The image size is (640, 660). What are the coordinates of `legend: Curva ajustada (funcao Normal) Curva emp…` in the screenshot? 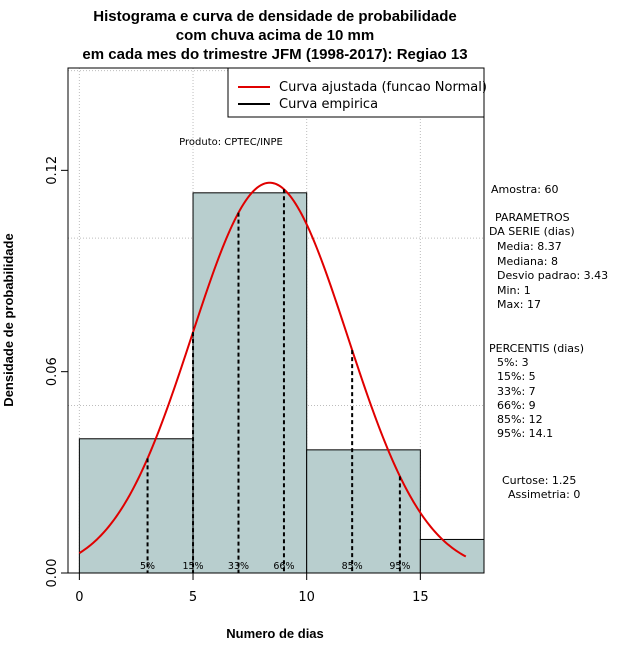 It's located at (357, 92).